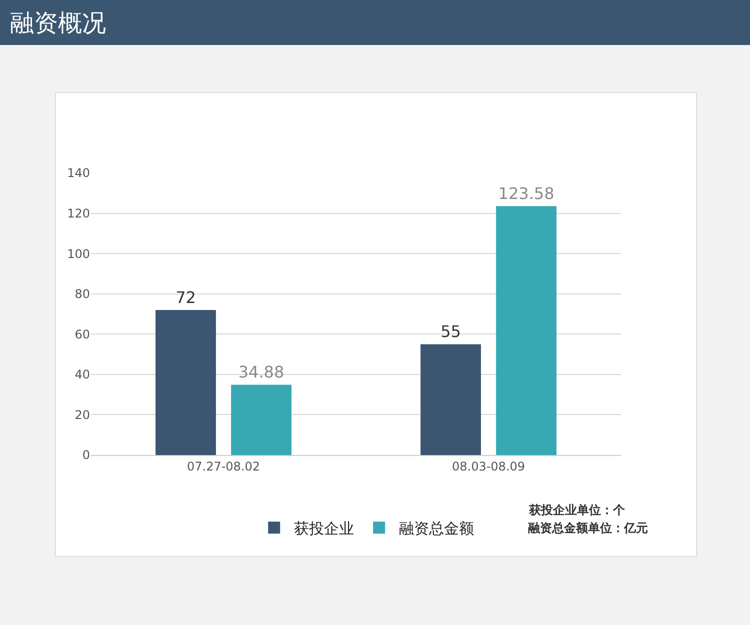 The height and width of the screenshot is (625, 750). Describe the element at coordinates (82, 415) in the screenshot. I see `y-tick-label: 20` at that location.